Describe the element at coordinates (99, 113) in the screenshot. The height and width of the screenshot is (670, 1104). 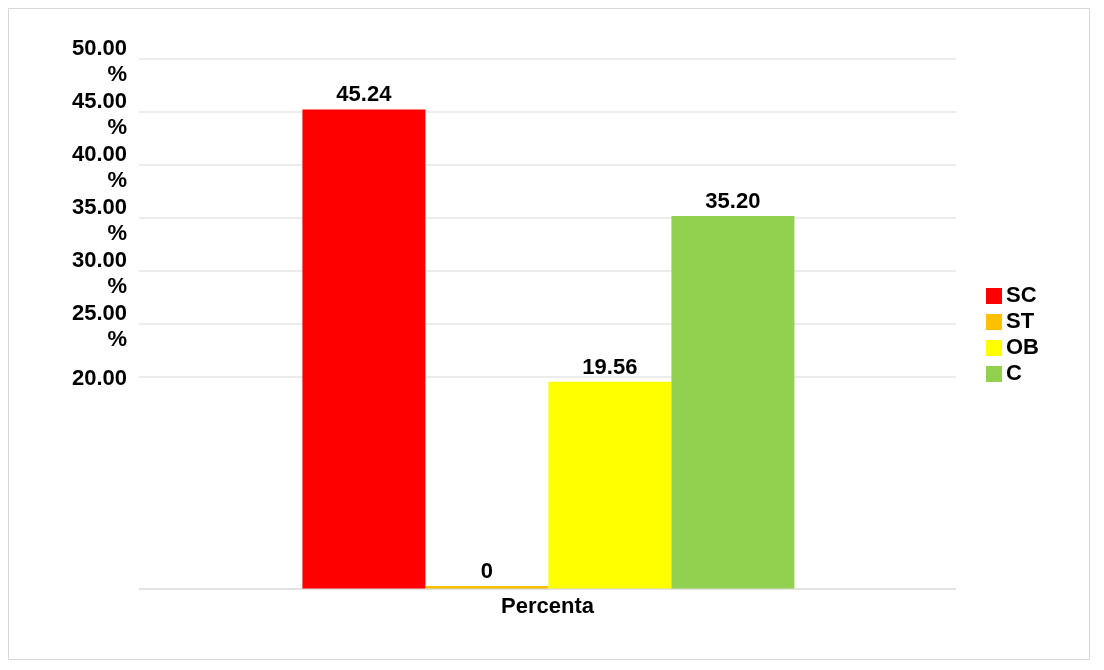
I see `y-tick-label: 45.00 %` at that location.